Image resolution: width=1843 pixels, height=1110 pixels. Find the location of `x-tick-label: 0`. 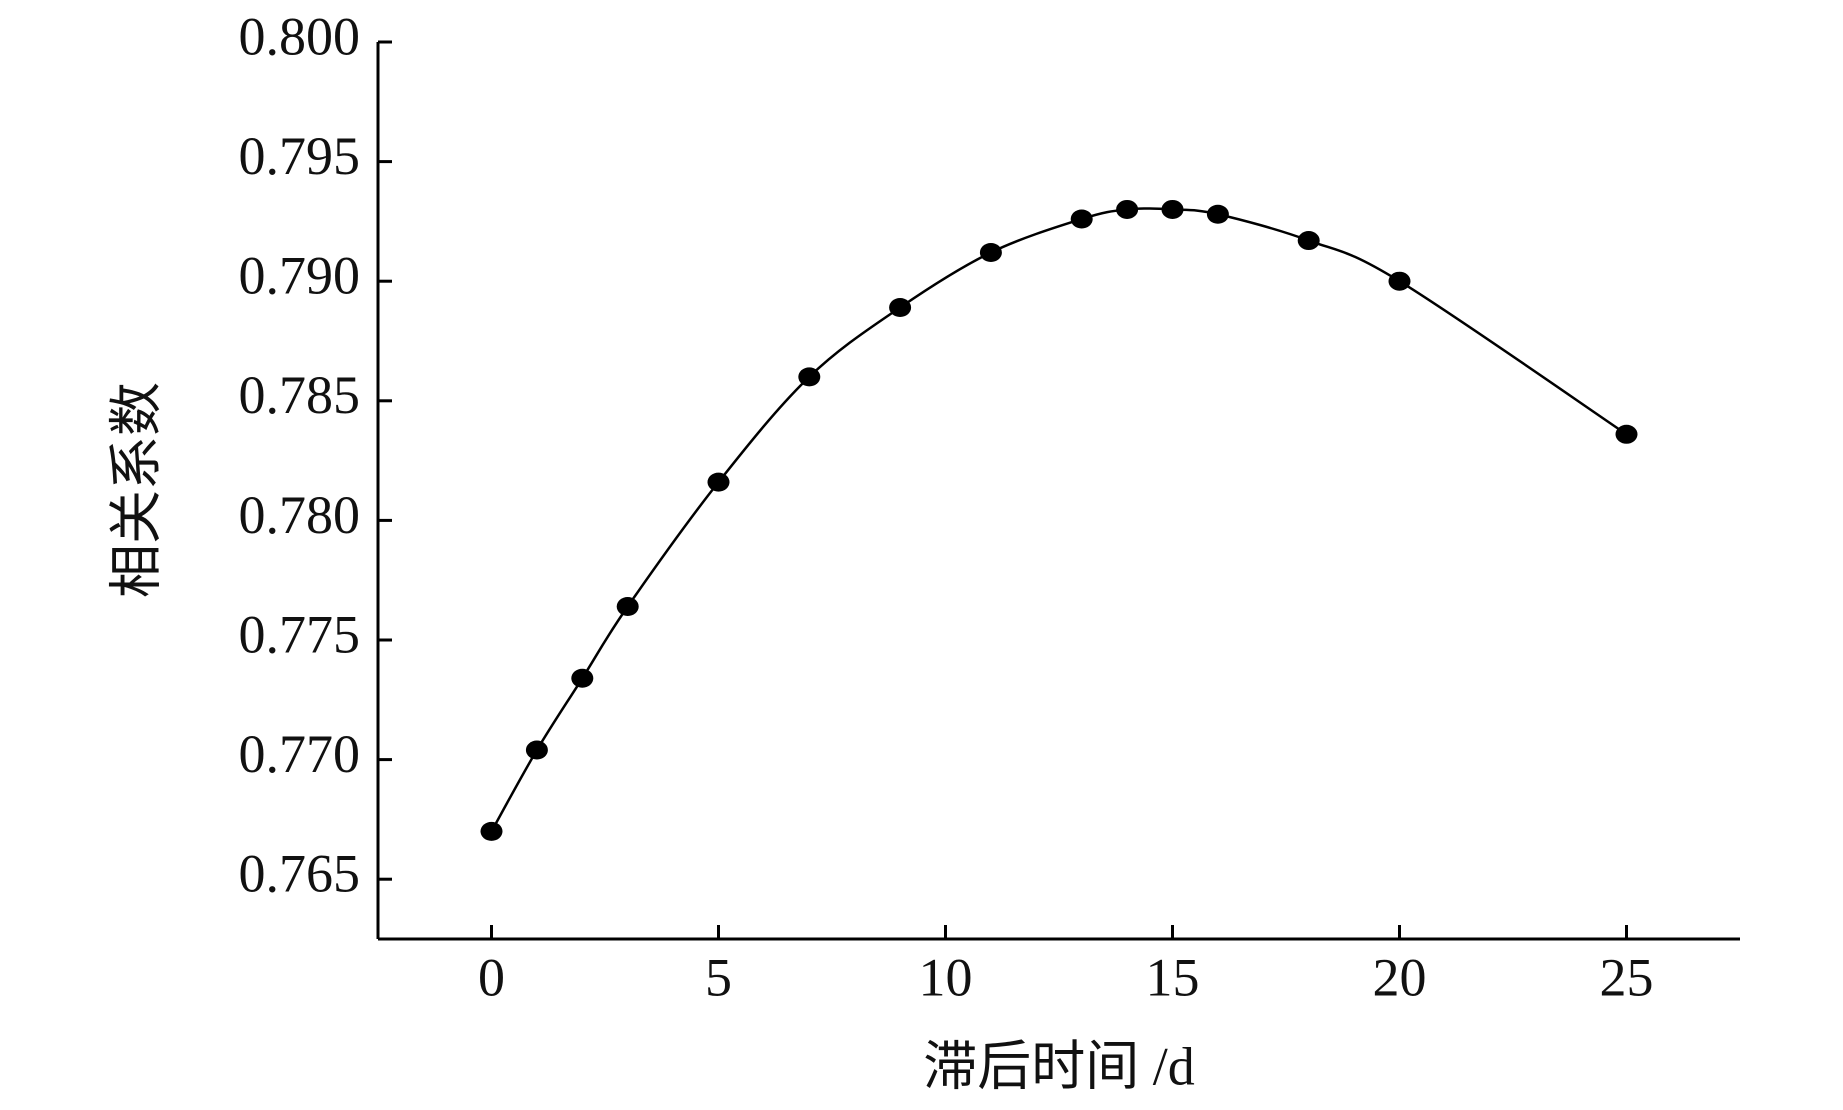

x-tick-label: 0 is located at coordinates (491, 977).